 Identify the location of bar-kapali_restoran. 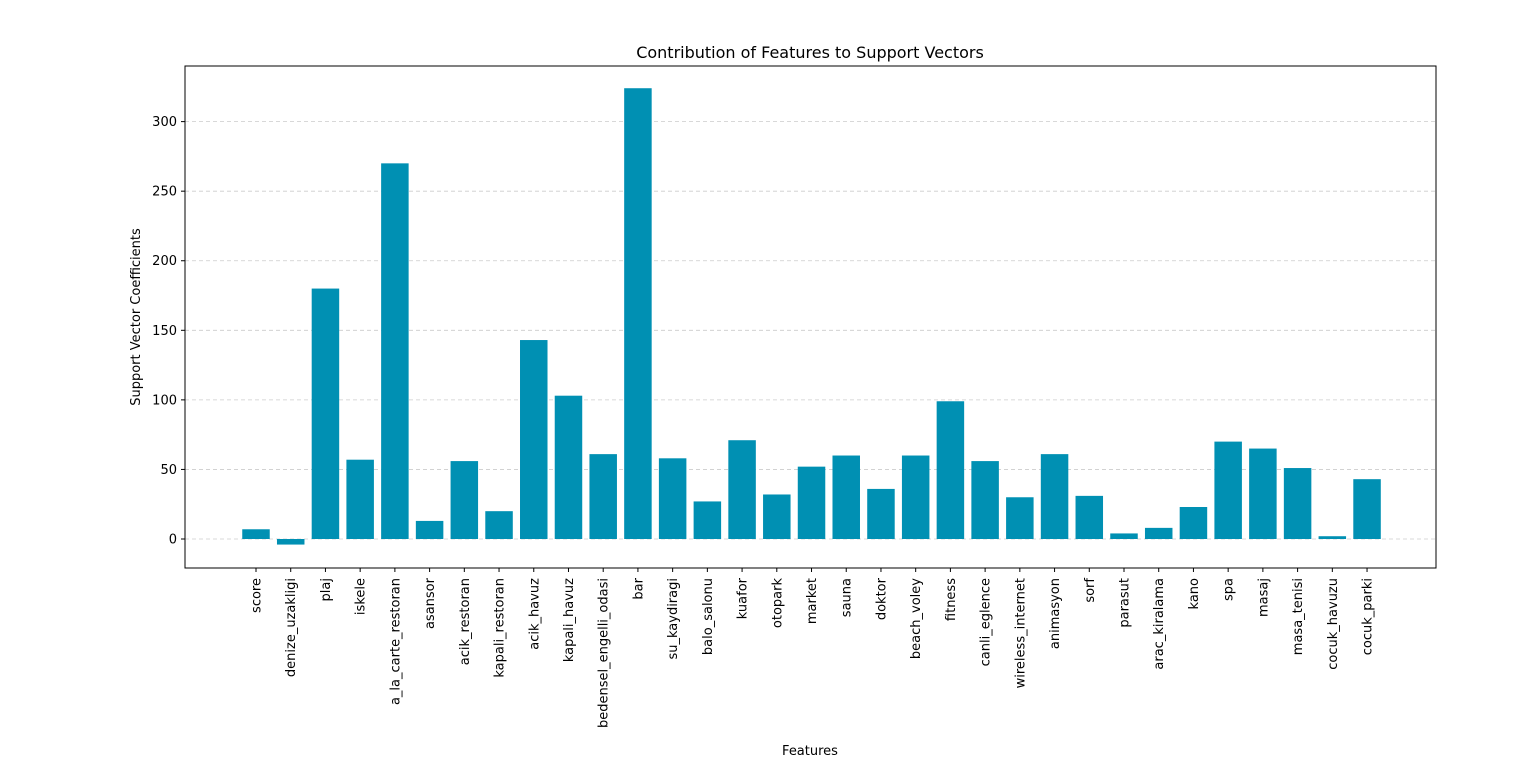
(499, 525).